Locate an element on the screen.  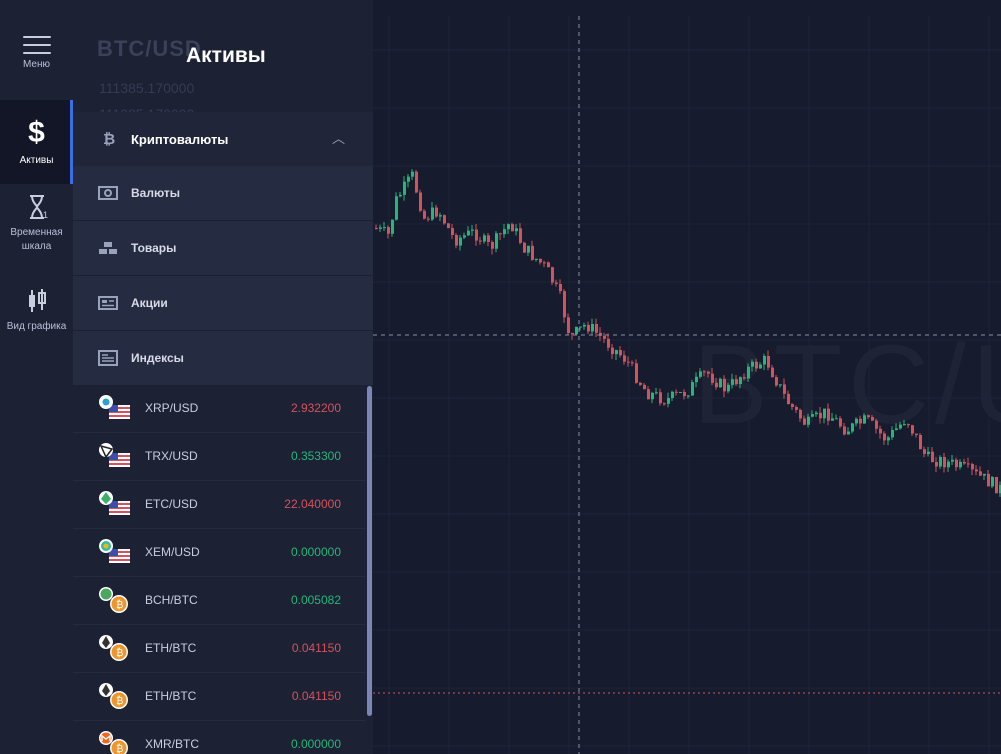
chart-view-nav-button: Вид графика is located at coordinates (36, 316).